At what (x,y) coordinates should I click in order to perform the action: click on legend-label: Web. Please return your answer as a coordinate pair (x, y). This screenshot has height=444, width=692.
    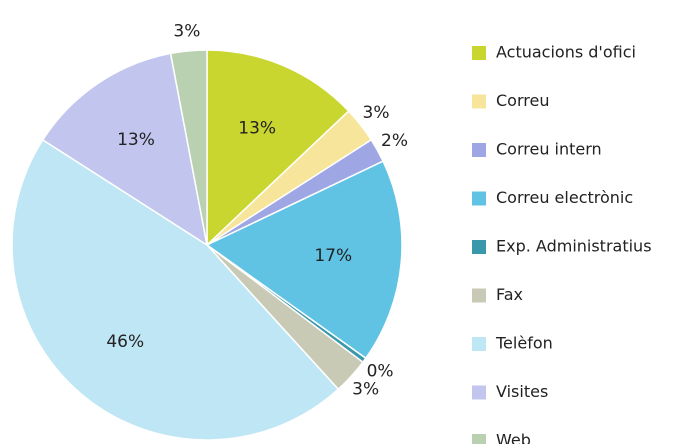
    Looking at the image, I should click on (513, 437).